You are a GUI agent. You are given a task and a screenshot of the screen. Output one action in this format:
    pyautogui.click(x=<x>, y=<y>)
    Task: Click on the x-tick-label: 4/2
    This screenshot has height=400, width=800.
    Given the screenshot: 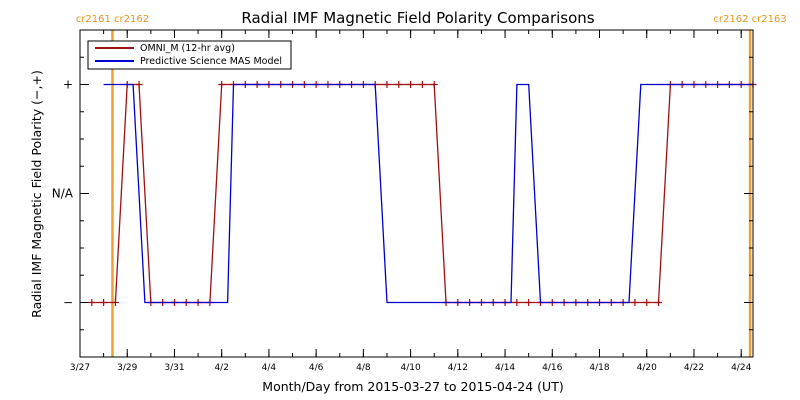 What is the action you would take?
    pyautogui.click(x=221, y=368)
    